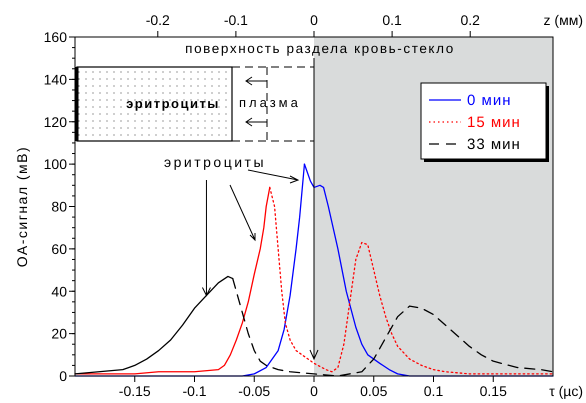  I want to click on y-tick-label: 80, so click(59, 206).